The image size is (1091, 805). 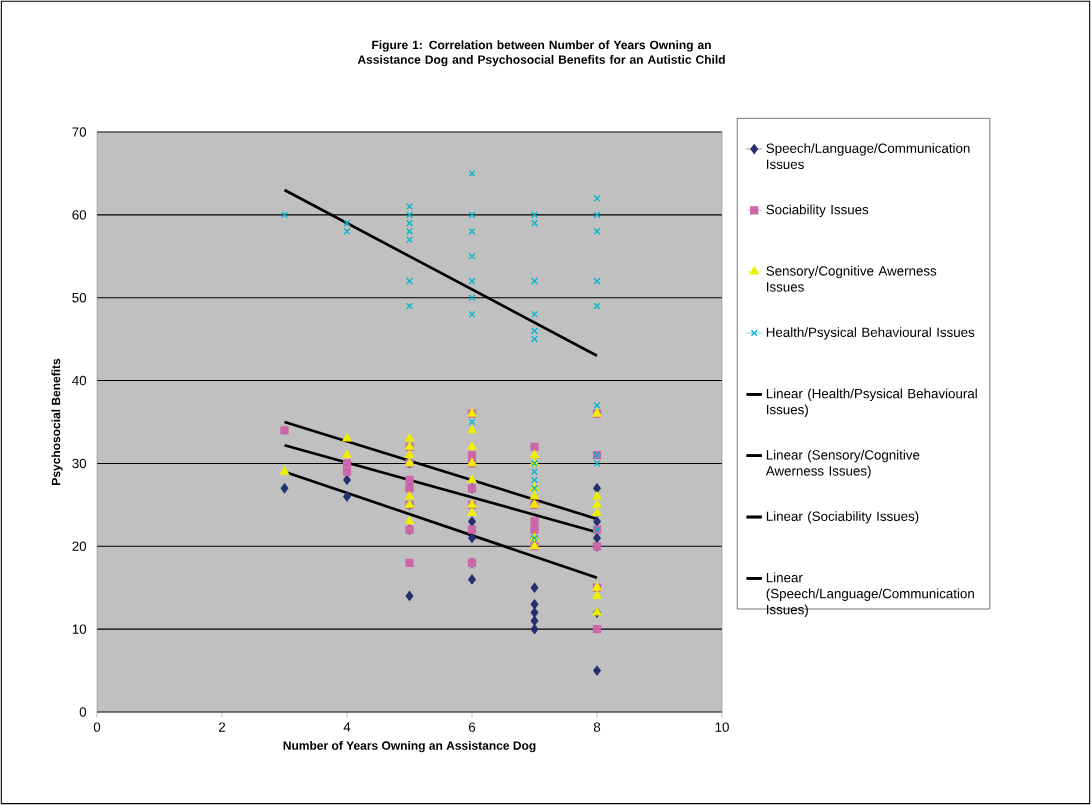 I want to click on legend-label: Health/Psysical Behavioural Issues, so click(x=870, y=333).